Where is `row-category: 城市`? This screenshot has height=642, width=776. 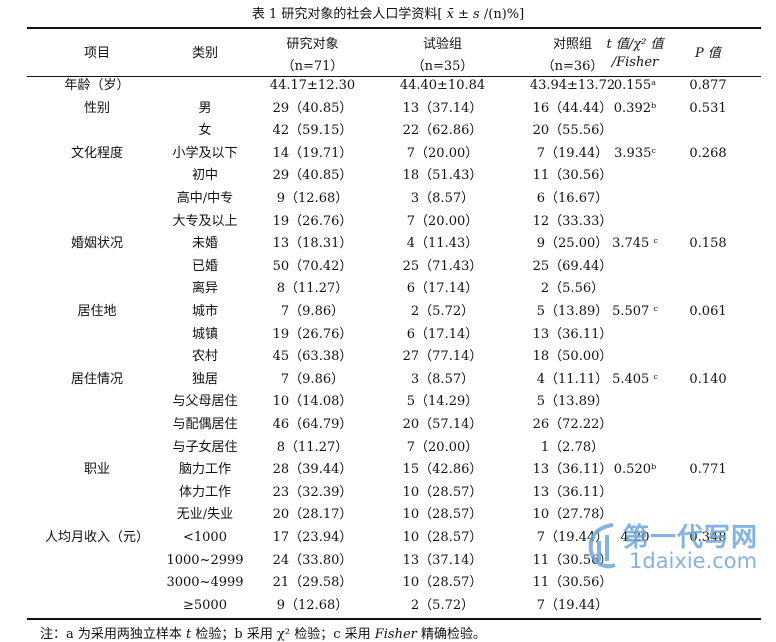 row-category: 城市 is located at coordinates (204, 311).